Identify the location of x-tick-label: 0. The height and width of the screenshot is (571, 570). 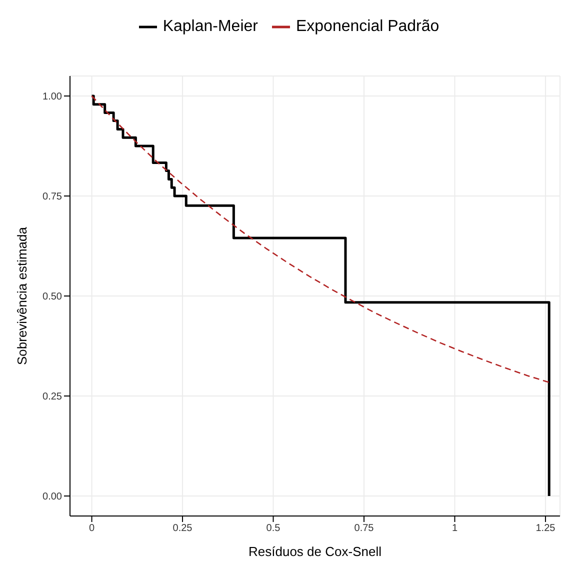
(91, 528).